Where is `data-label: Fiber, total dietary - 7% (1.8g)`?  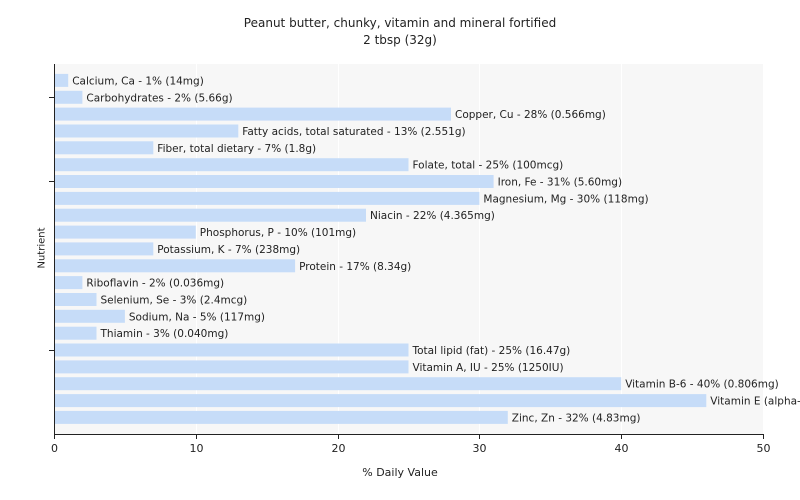
data-label: Fiber, total dietary - 7% (1.8g) is located at coordinates (236, 149).